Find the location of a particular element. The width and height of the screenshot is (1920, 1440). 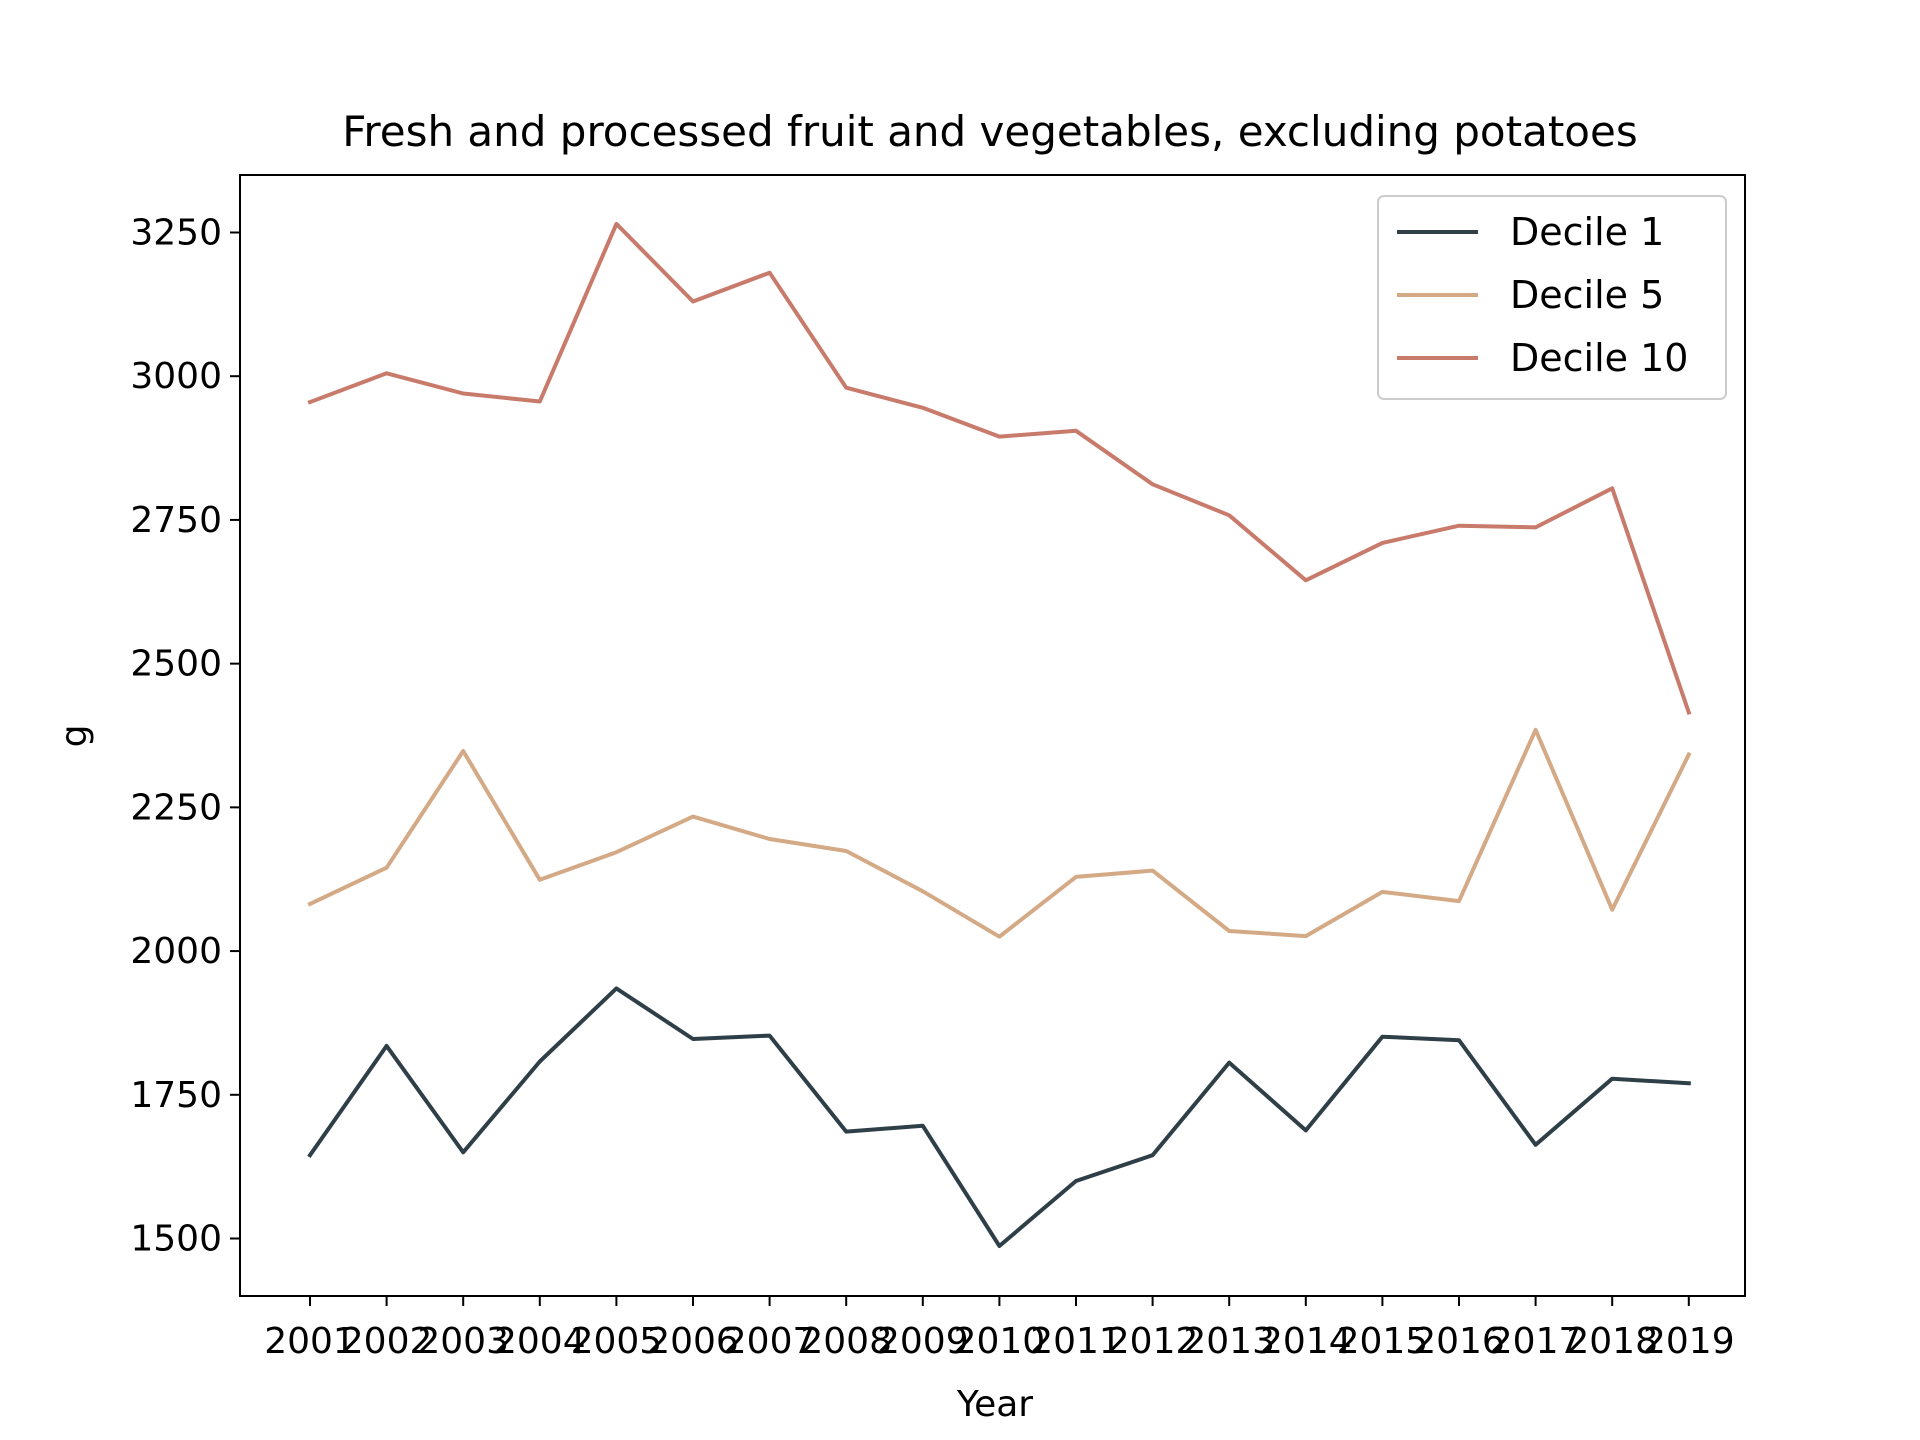

x-tick-label: 2009 is located at coordinates (923, 1341).